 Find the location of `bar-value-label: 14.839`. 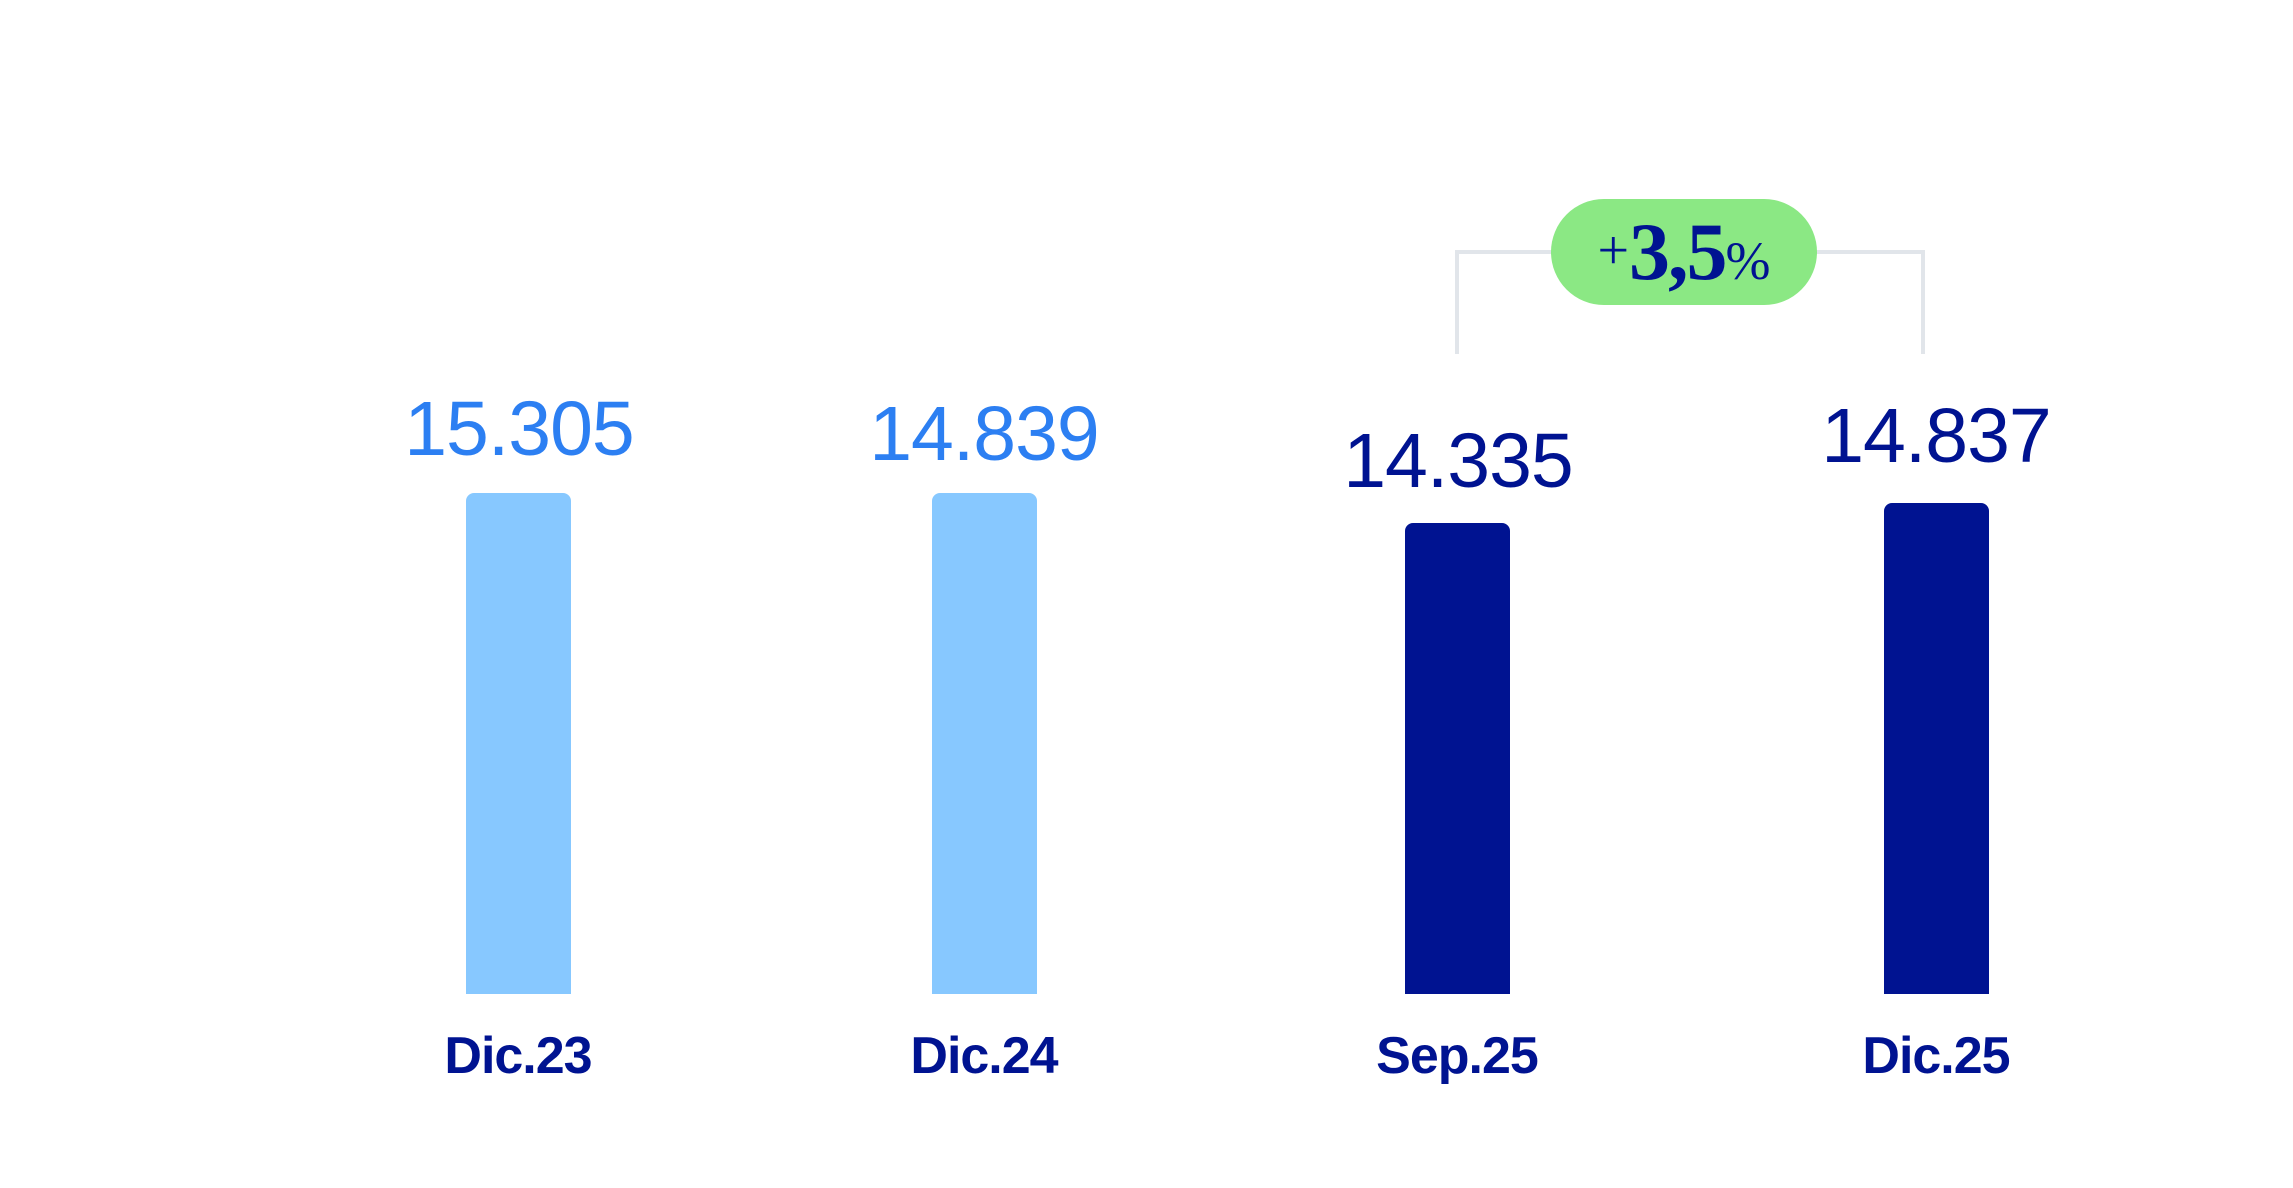

bar-value-label: 14.839 is located at coordinates (984, 434).